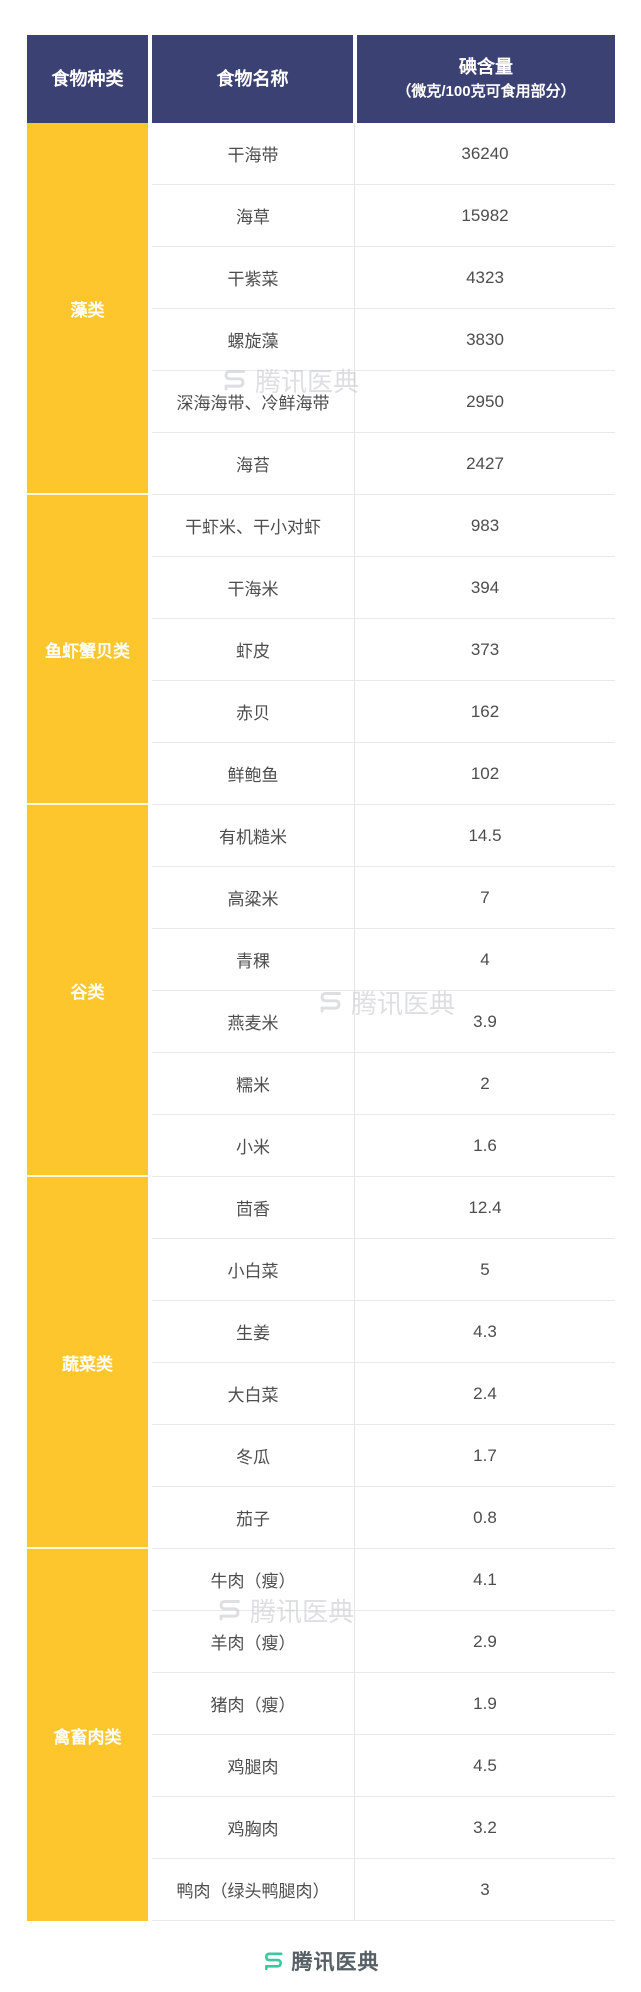  What do you see at coordinates (485, 277) in the screenshot?
I see `iodine-value-cell: 4323` at bounding box center [485, 277].